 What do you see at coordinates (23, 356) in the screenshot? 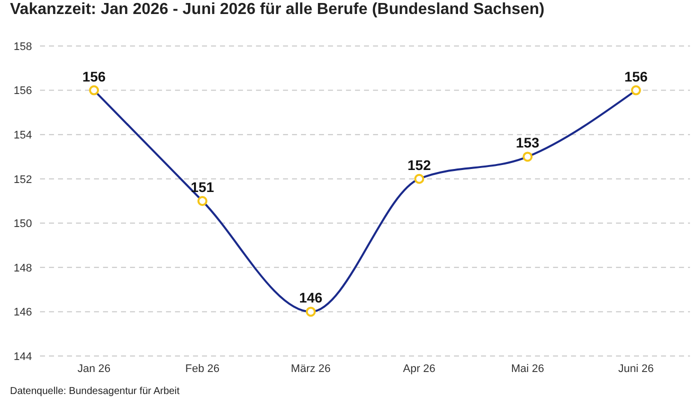
I see `y-tick-label: 144` at bounding box center [23, 356].